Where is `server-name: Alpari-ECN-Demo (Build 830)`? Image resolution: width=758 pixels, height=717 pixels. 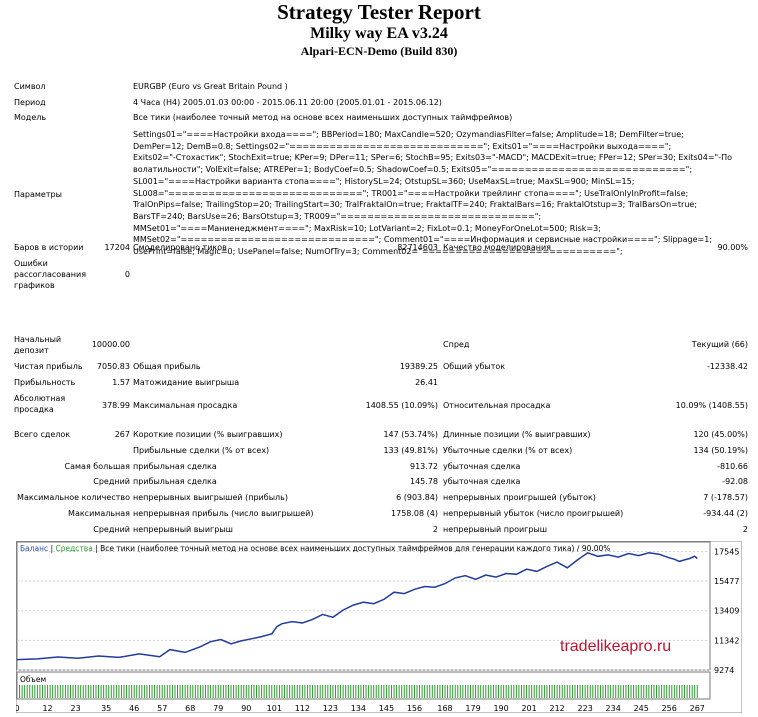 server-name: Alpari-ECN-Demo (Build 830) is located at coordinates (379, 51).